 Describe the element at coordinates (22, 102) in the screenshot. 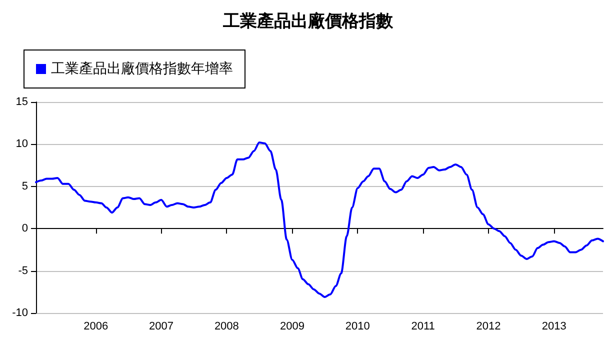

I see `y-tick-label: 15` at that location.